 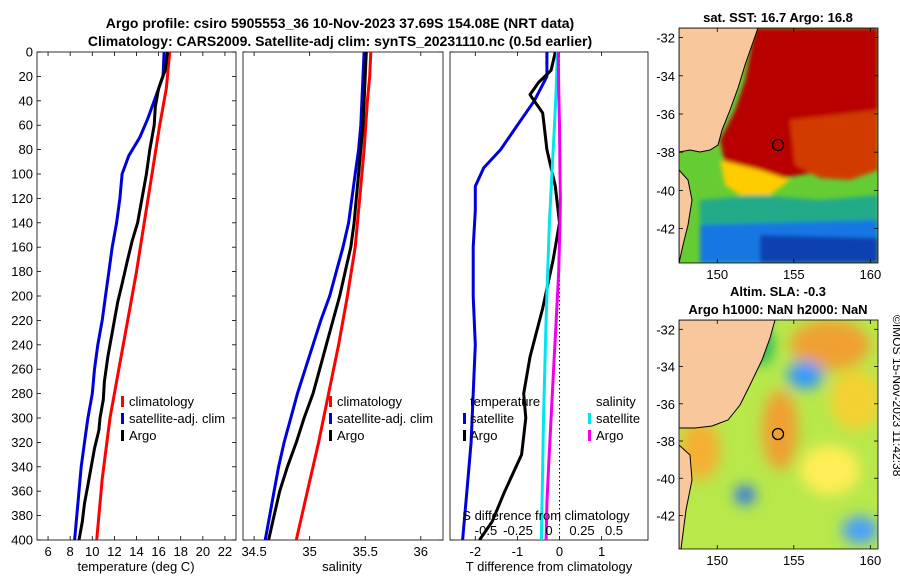 I want to click on sst-lon-axis: 150 155 160, so click(x=793, y=155).